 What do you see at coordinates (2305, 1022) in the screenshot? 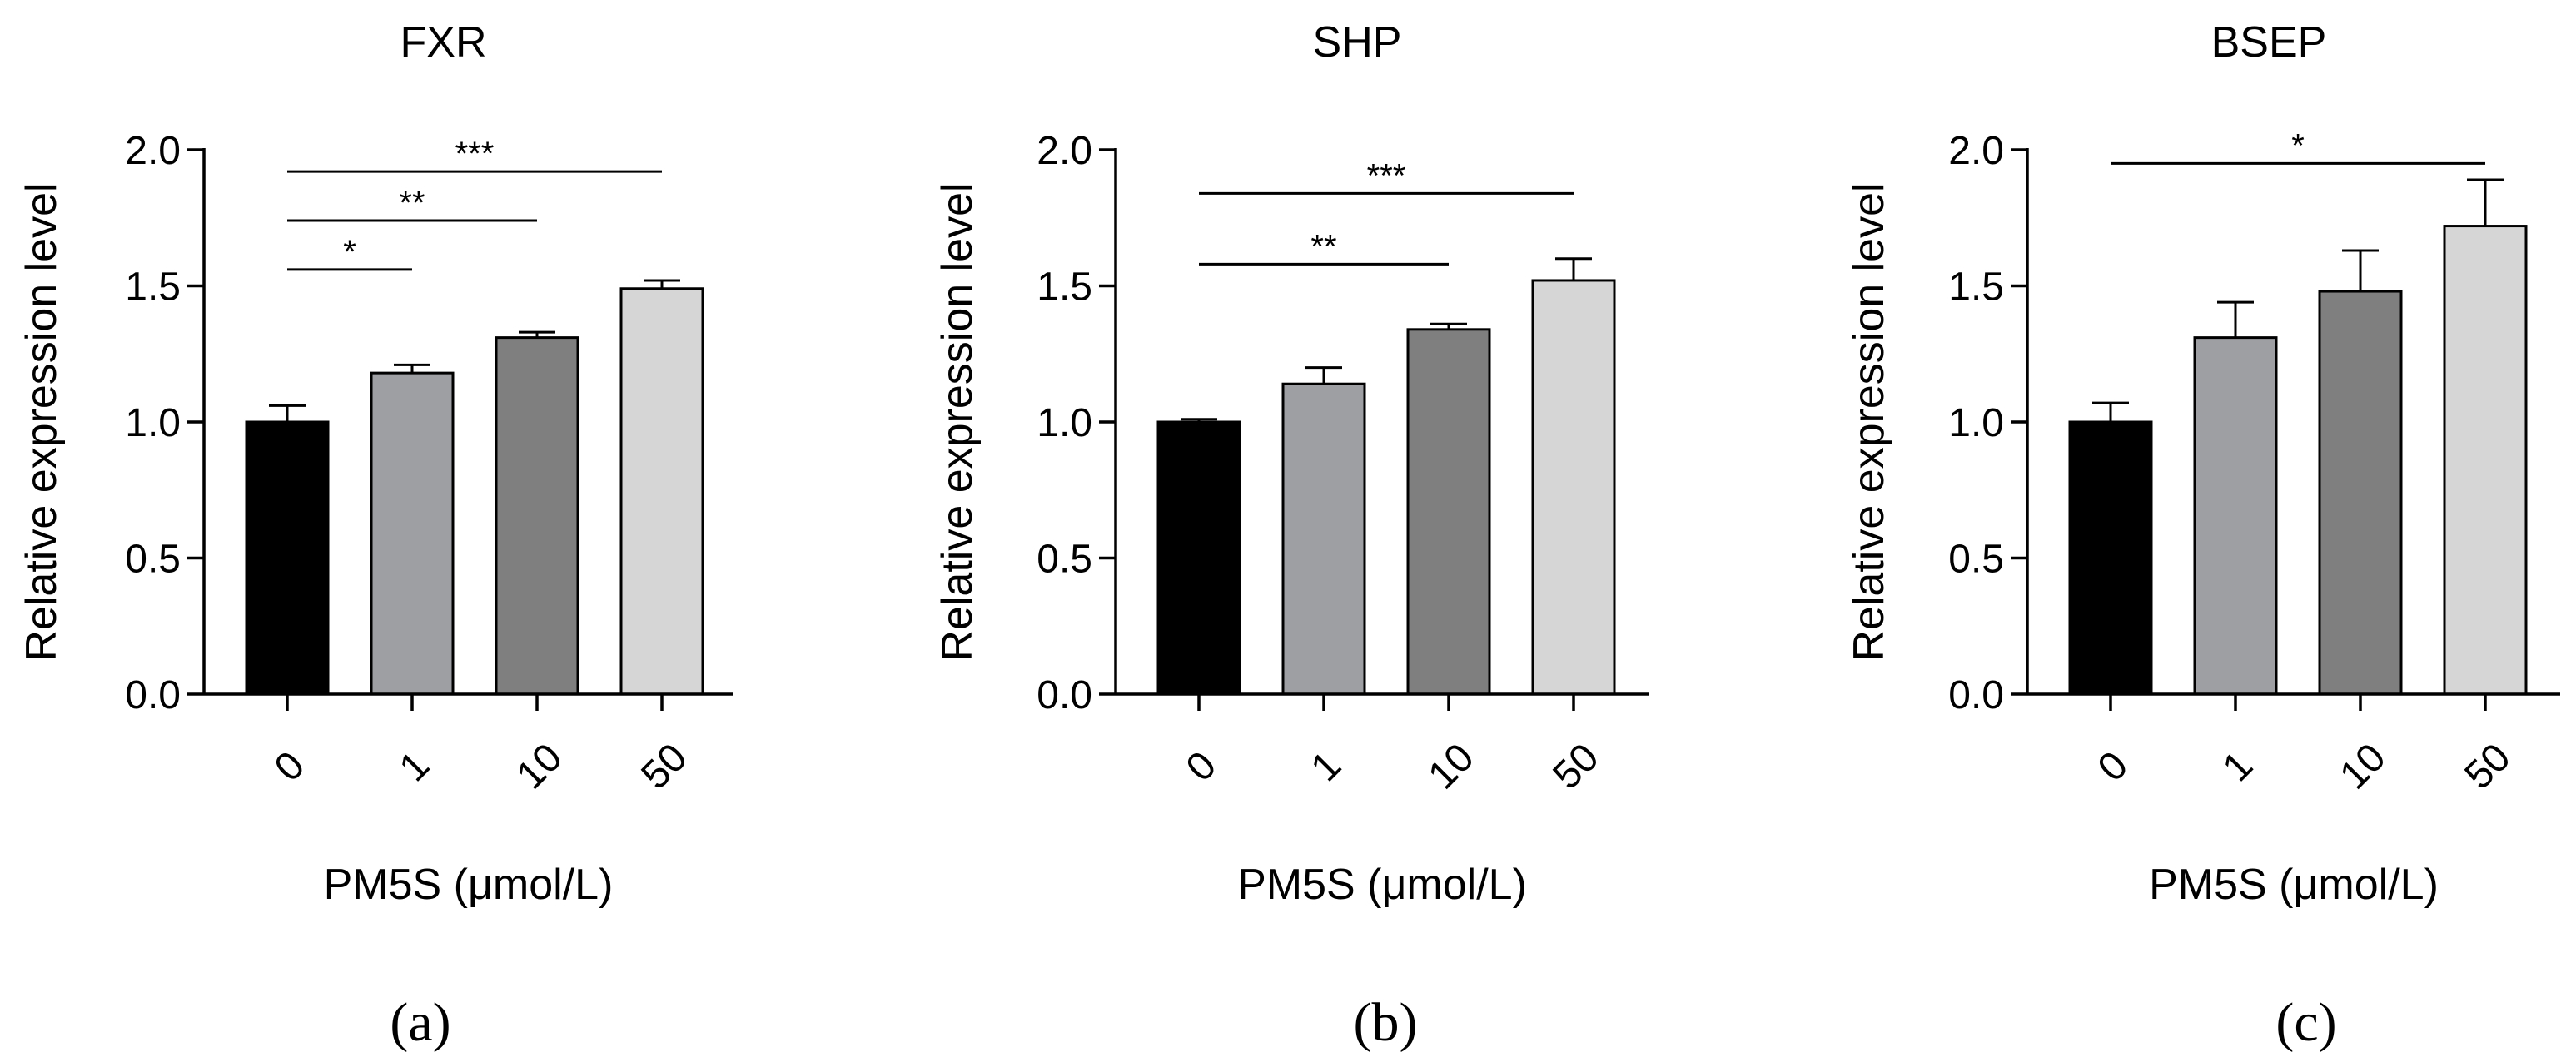
I see `panel-label: (c)` at bounding box center [2305, 1022].